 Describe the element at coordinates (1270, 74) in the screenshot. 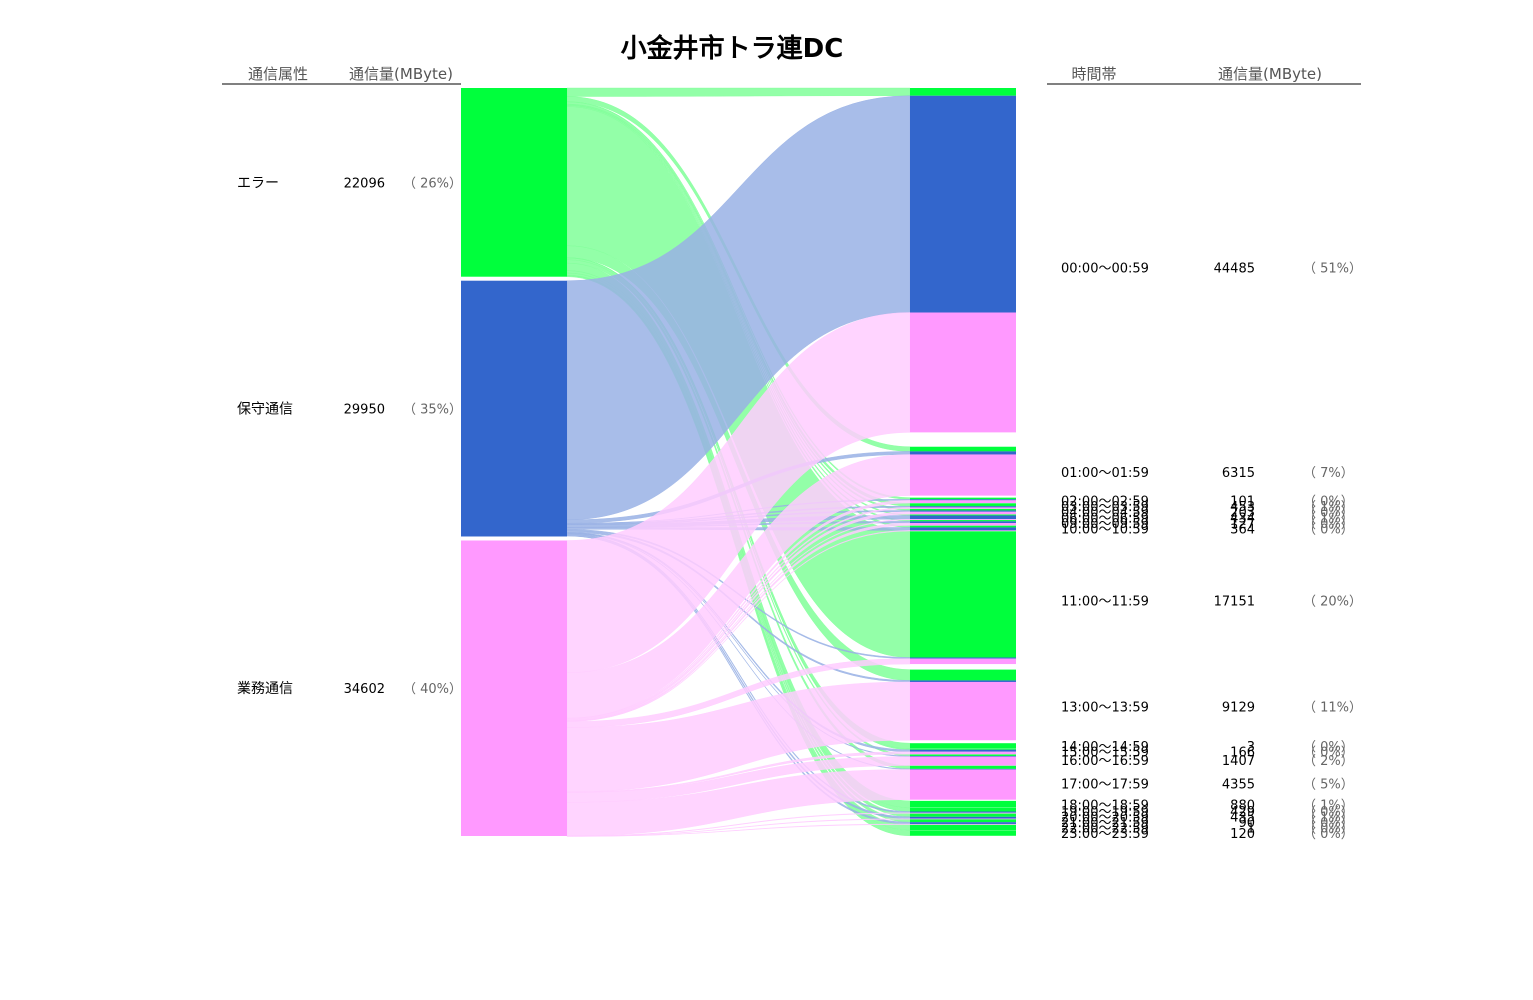

I see `right-header-volume: 通信量(MByte)` at that location.